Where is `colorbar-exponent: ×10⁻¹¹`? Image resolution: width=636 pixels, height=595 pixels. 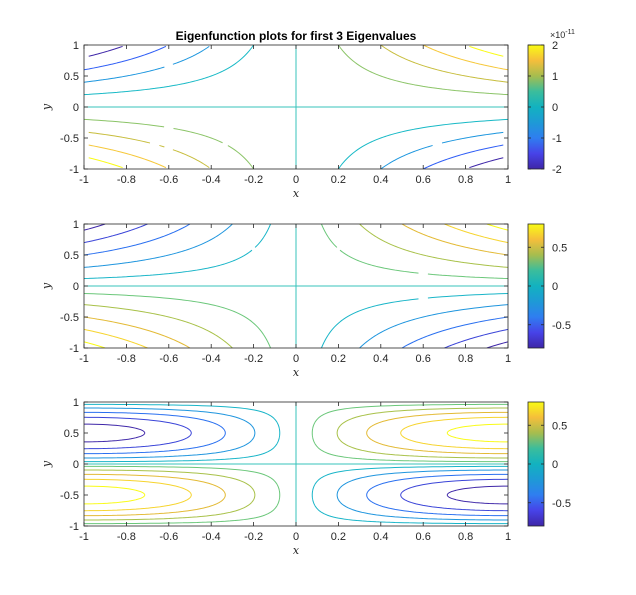
colorbar-exponent: ×10⁻¹¹ is located at coordinates (562, 34).